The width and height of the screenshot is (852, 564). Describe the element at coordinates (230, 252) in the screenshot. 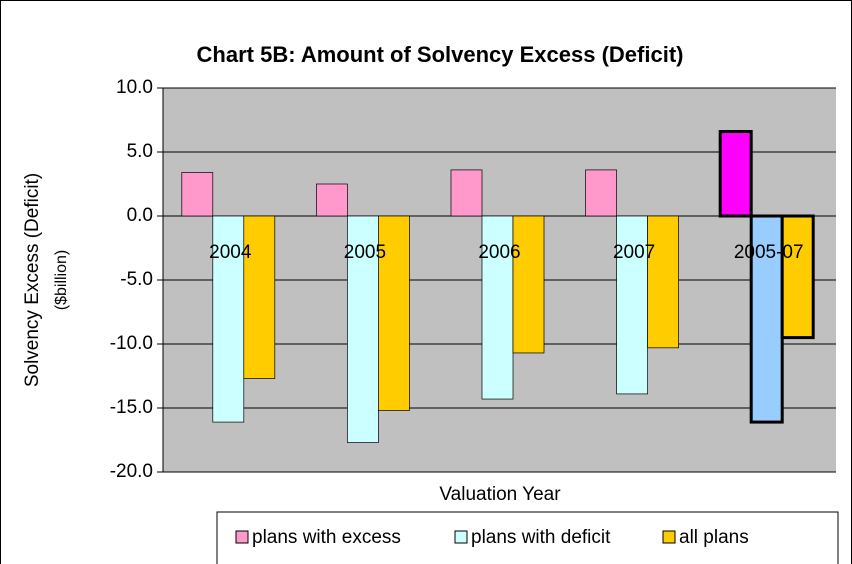

I see `x-tick-label: 2004` at that location.